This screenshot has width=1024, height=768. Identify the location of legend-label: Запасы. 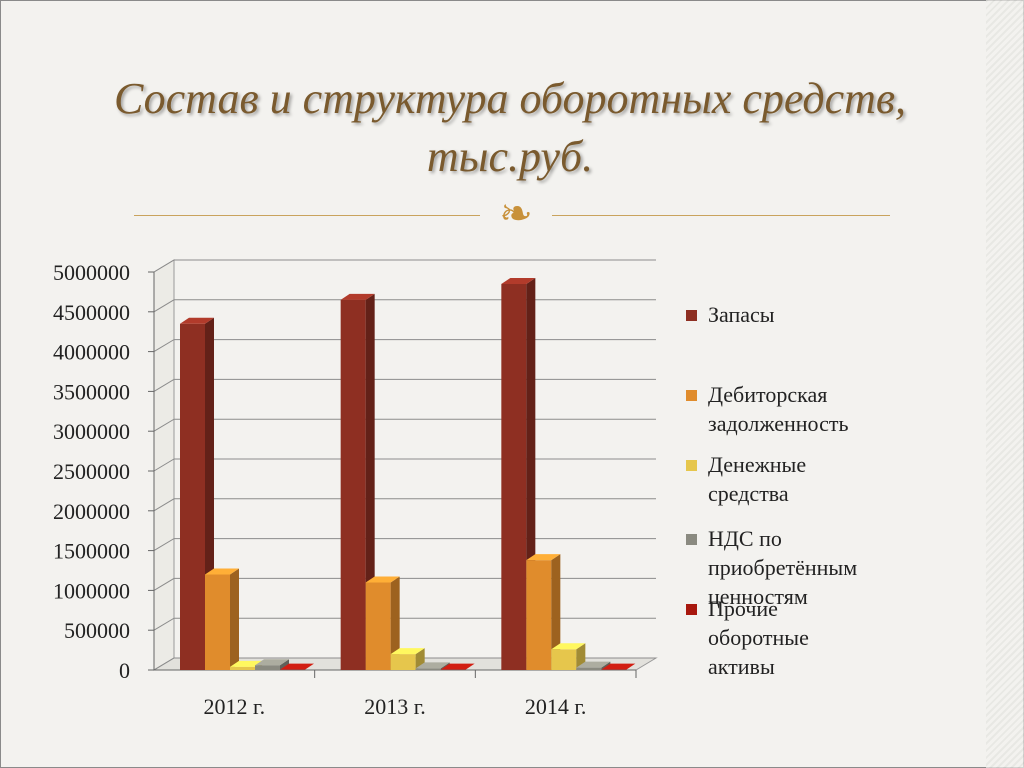
(741, 314).